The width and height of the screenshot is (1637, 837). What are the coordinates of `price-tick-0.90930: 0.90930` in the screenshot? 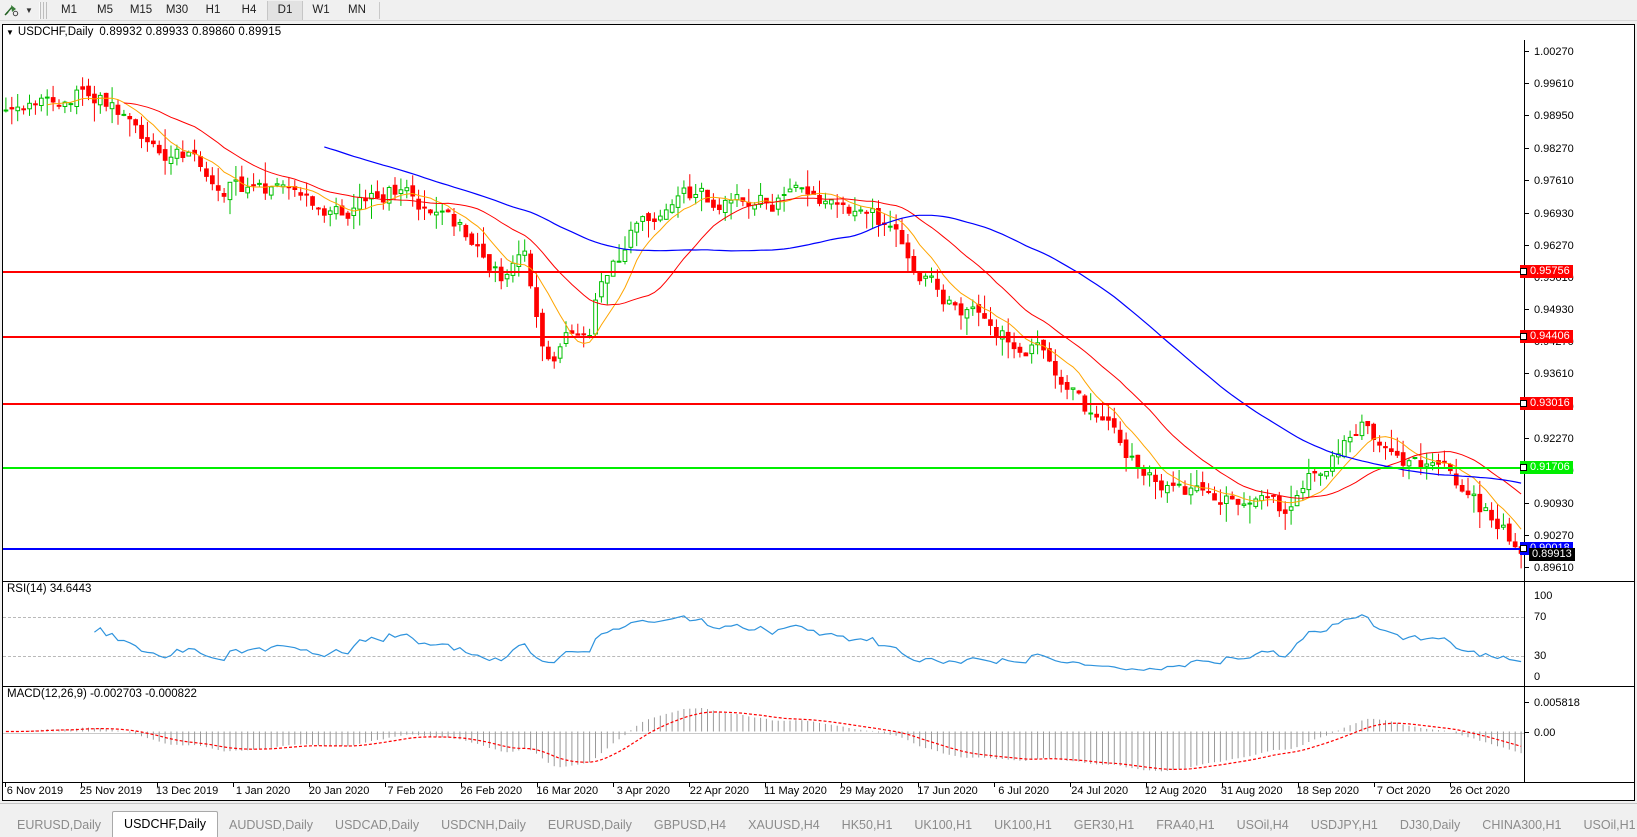 It's located at (1549, 504).